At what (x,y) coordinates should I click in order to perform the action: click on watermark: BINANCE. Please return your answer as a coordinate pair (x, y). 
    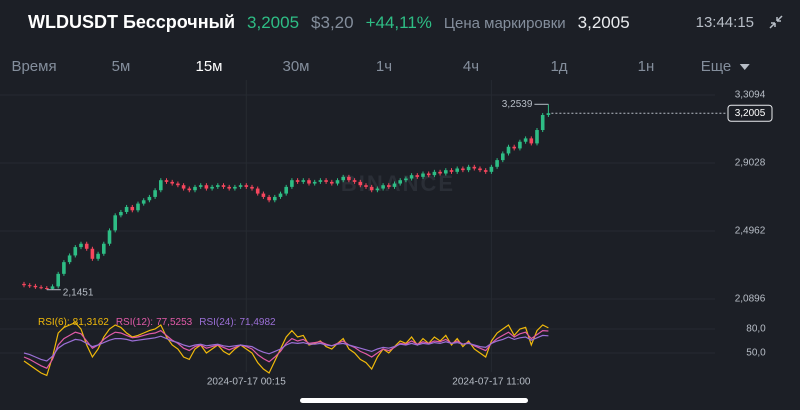
    Looking at the image, I should click on (398, 183).